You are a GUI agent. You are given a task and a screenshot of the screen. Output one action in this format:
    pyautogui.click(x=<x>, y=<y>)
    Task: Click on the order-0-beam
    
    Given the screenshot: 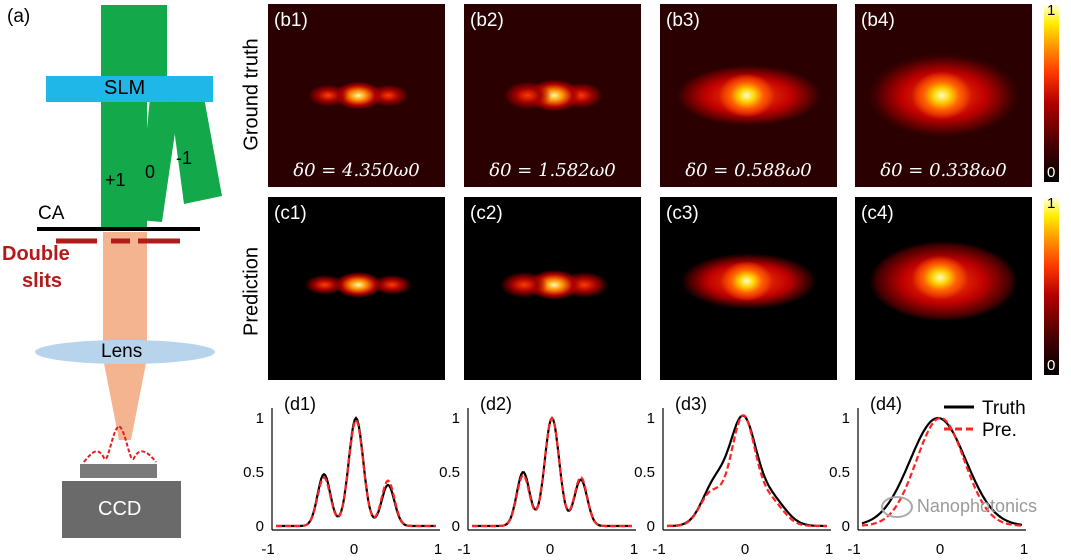 What is the action you would take?
    pyautogui.click(x=159, y=160)
    